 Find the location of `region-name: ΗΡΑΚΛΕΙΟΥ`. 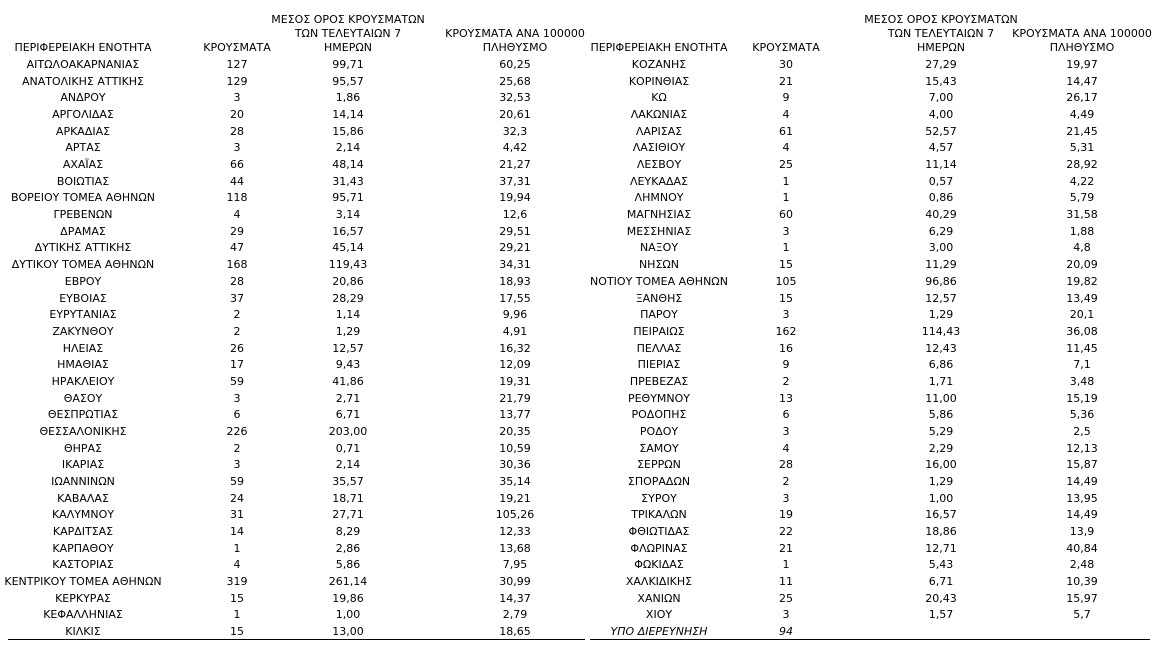

region-name: ΗΡΑΚΛΕΙΟΥ is located at coordinates (83, 381).